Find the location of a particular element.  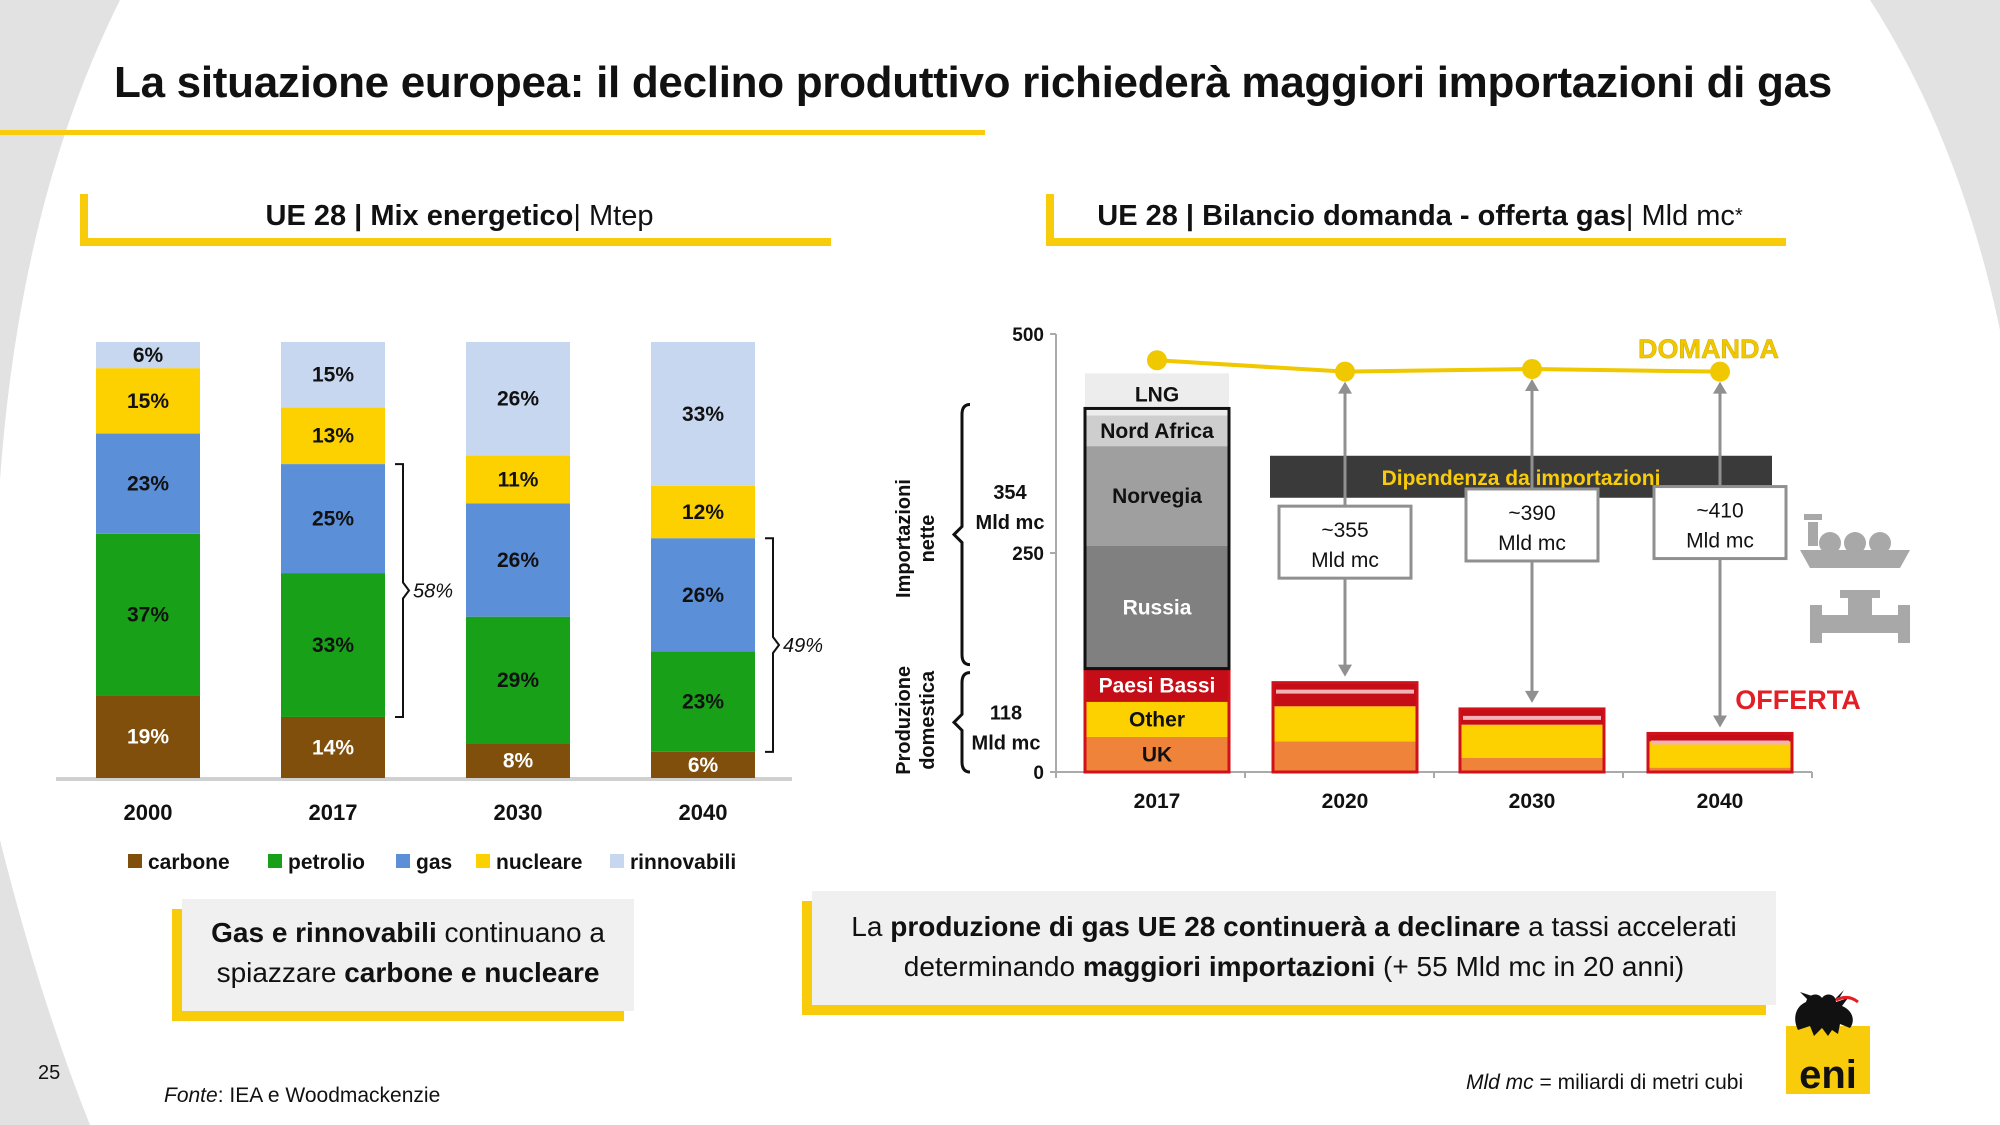

domanda-point-2040 is located at coordinates (1720, 371).